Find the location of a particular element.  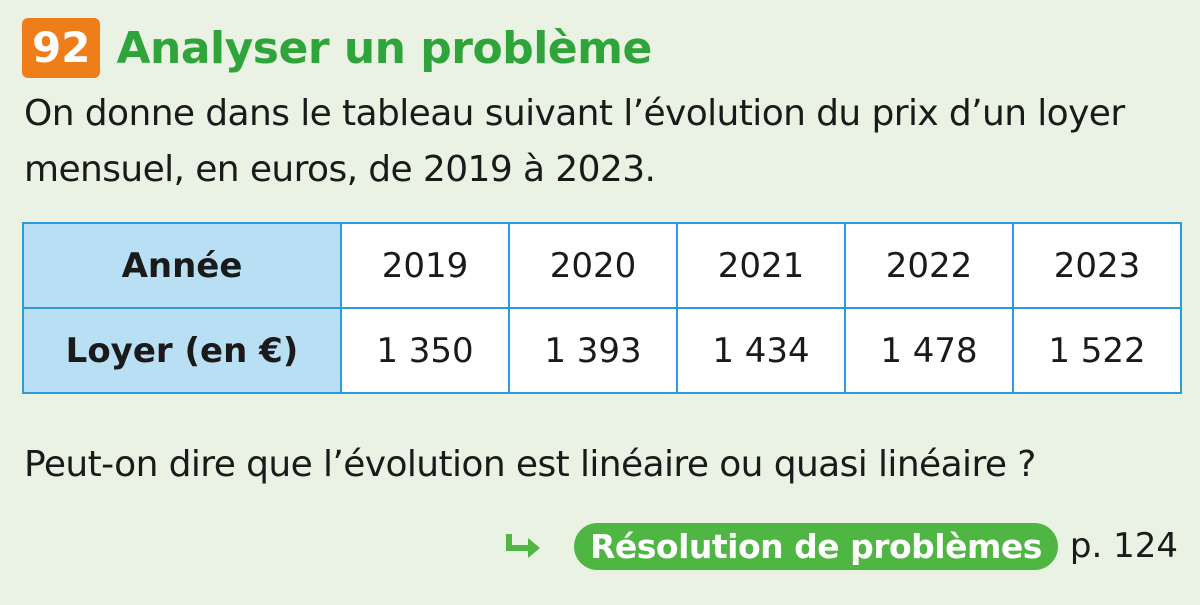

rent-cell: 1 434 is located at coordinates (761, 350).